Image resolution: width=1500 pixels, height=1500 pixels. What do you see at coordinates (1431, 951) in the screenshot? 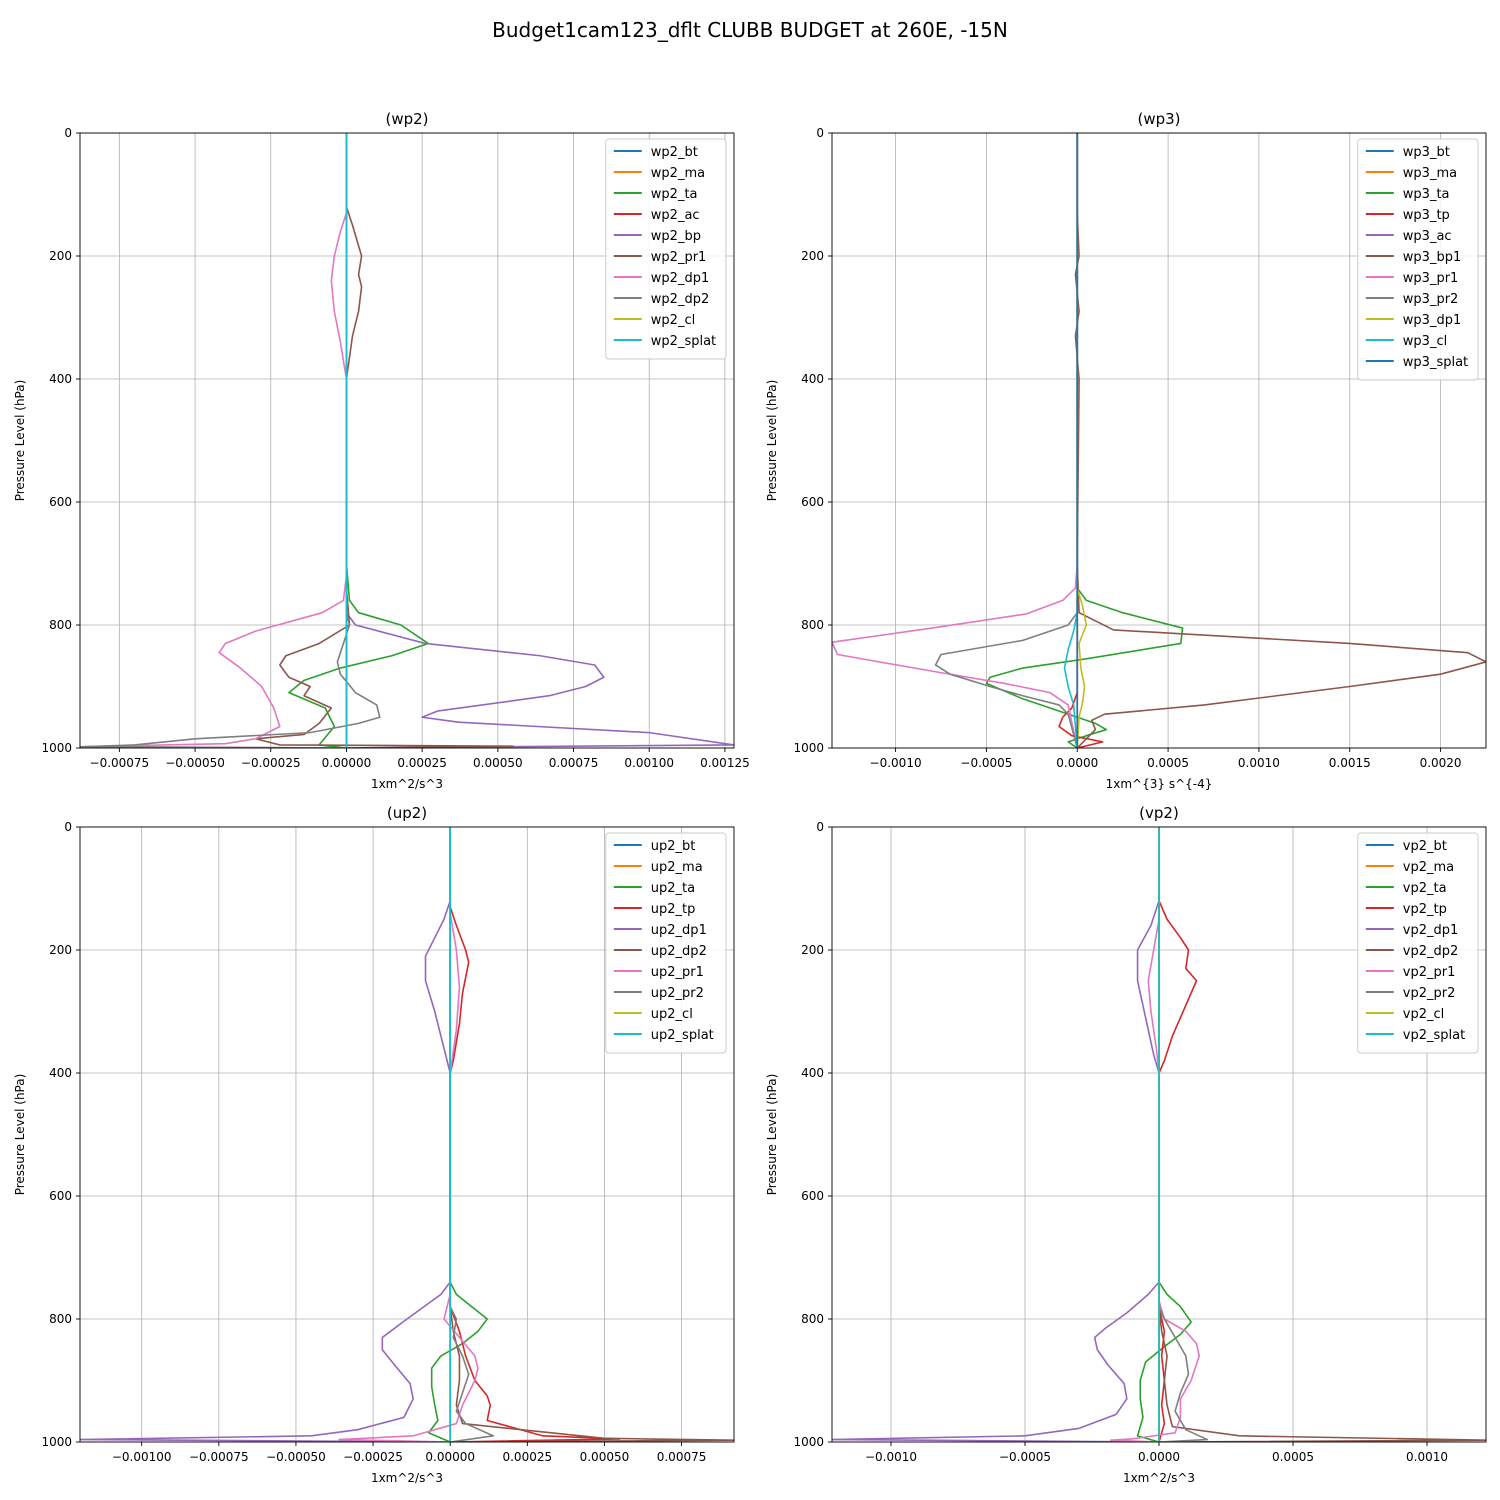
I see `legend-entry: vp2_dp2` at bounding box center [1431, 951].